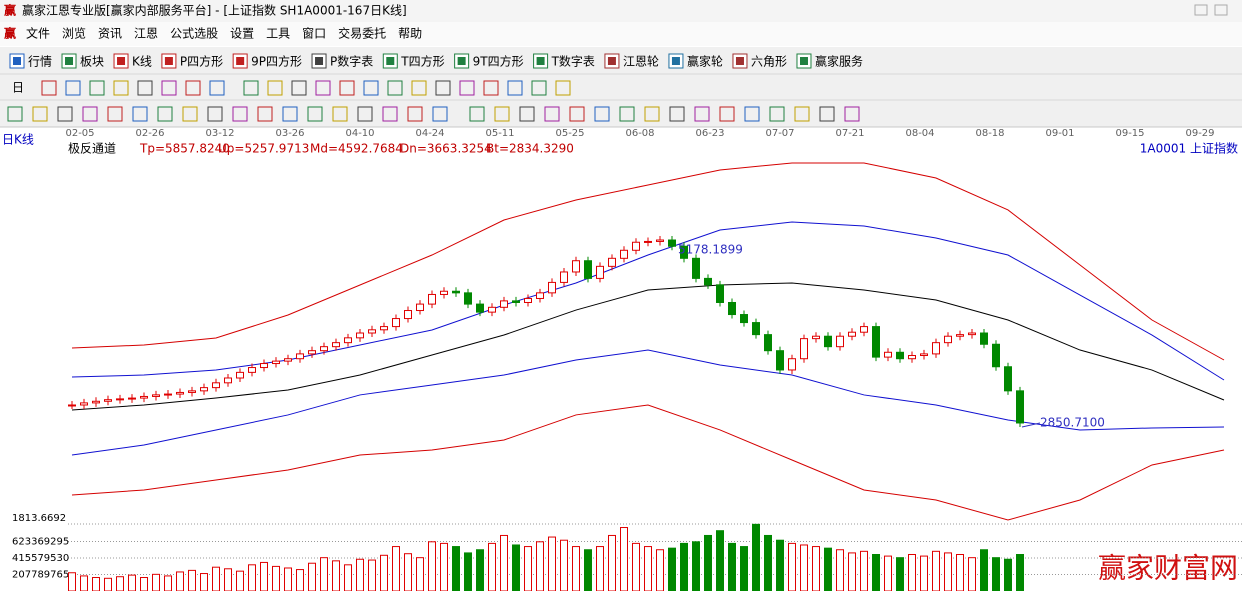 The height and width of the screenshot is (591, 1242). Describe the element at coordinates (705, 61) in the screenshot. I see `toolbar-button: 赢家轮` at that location.